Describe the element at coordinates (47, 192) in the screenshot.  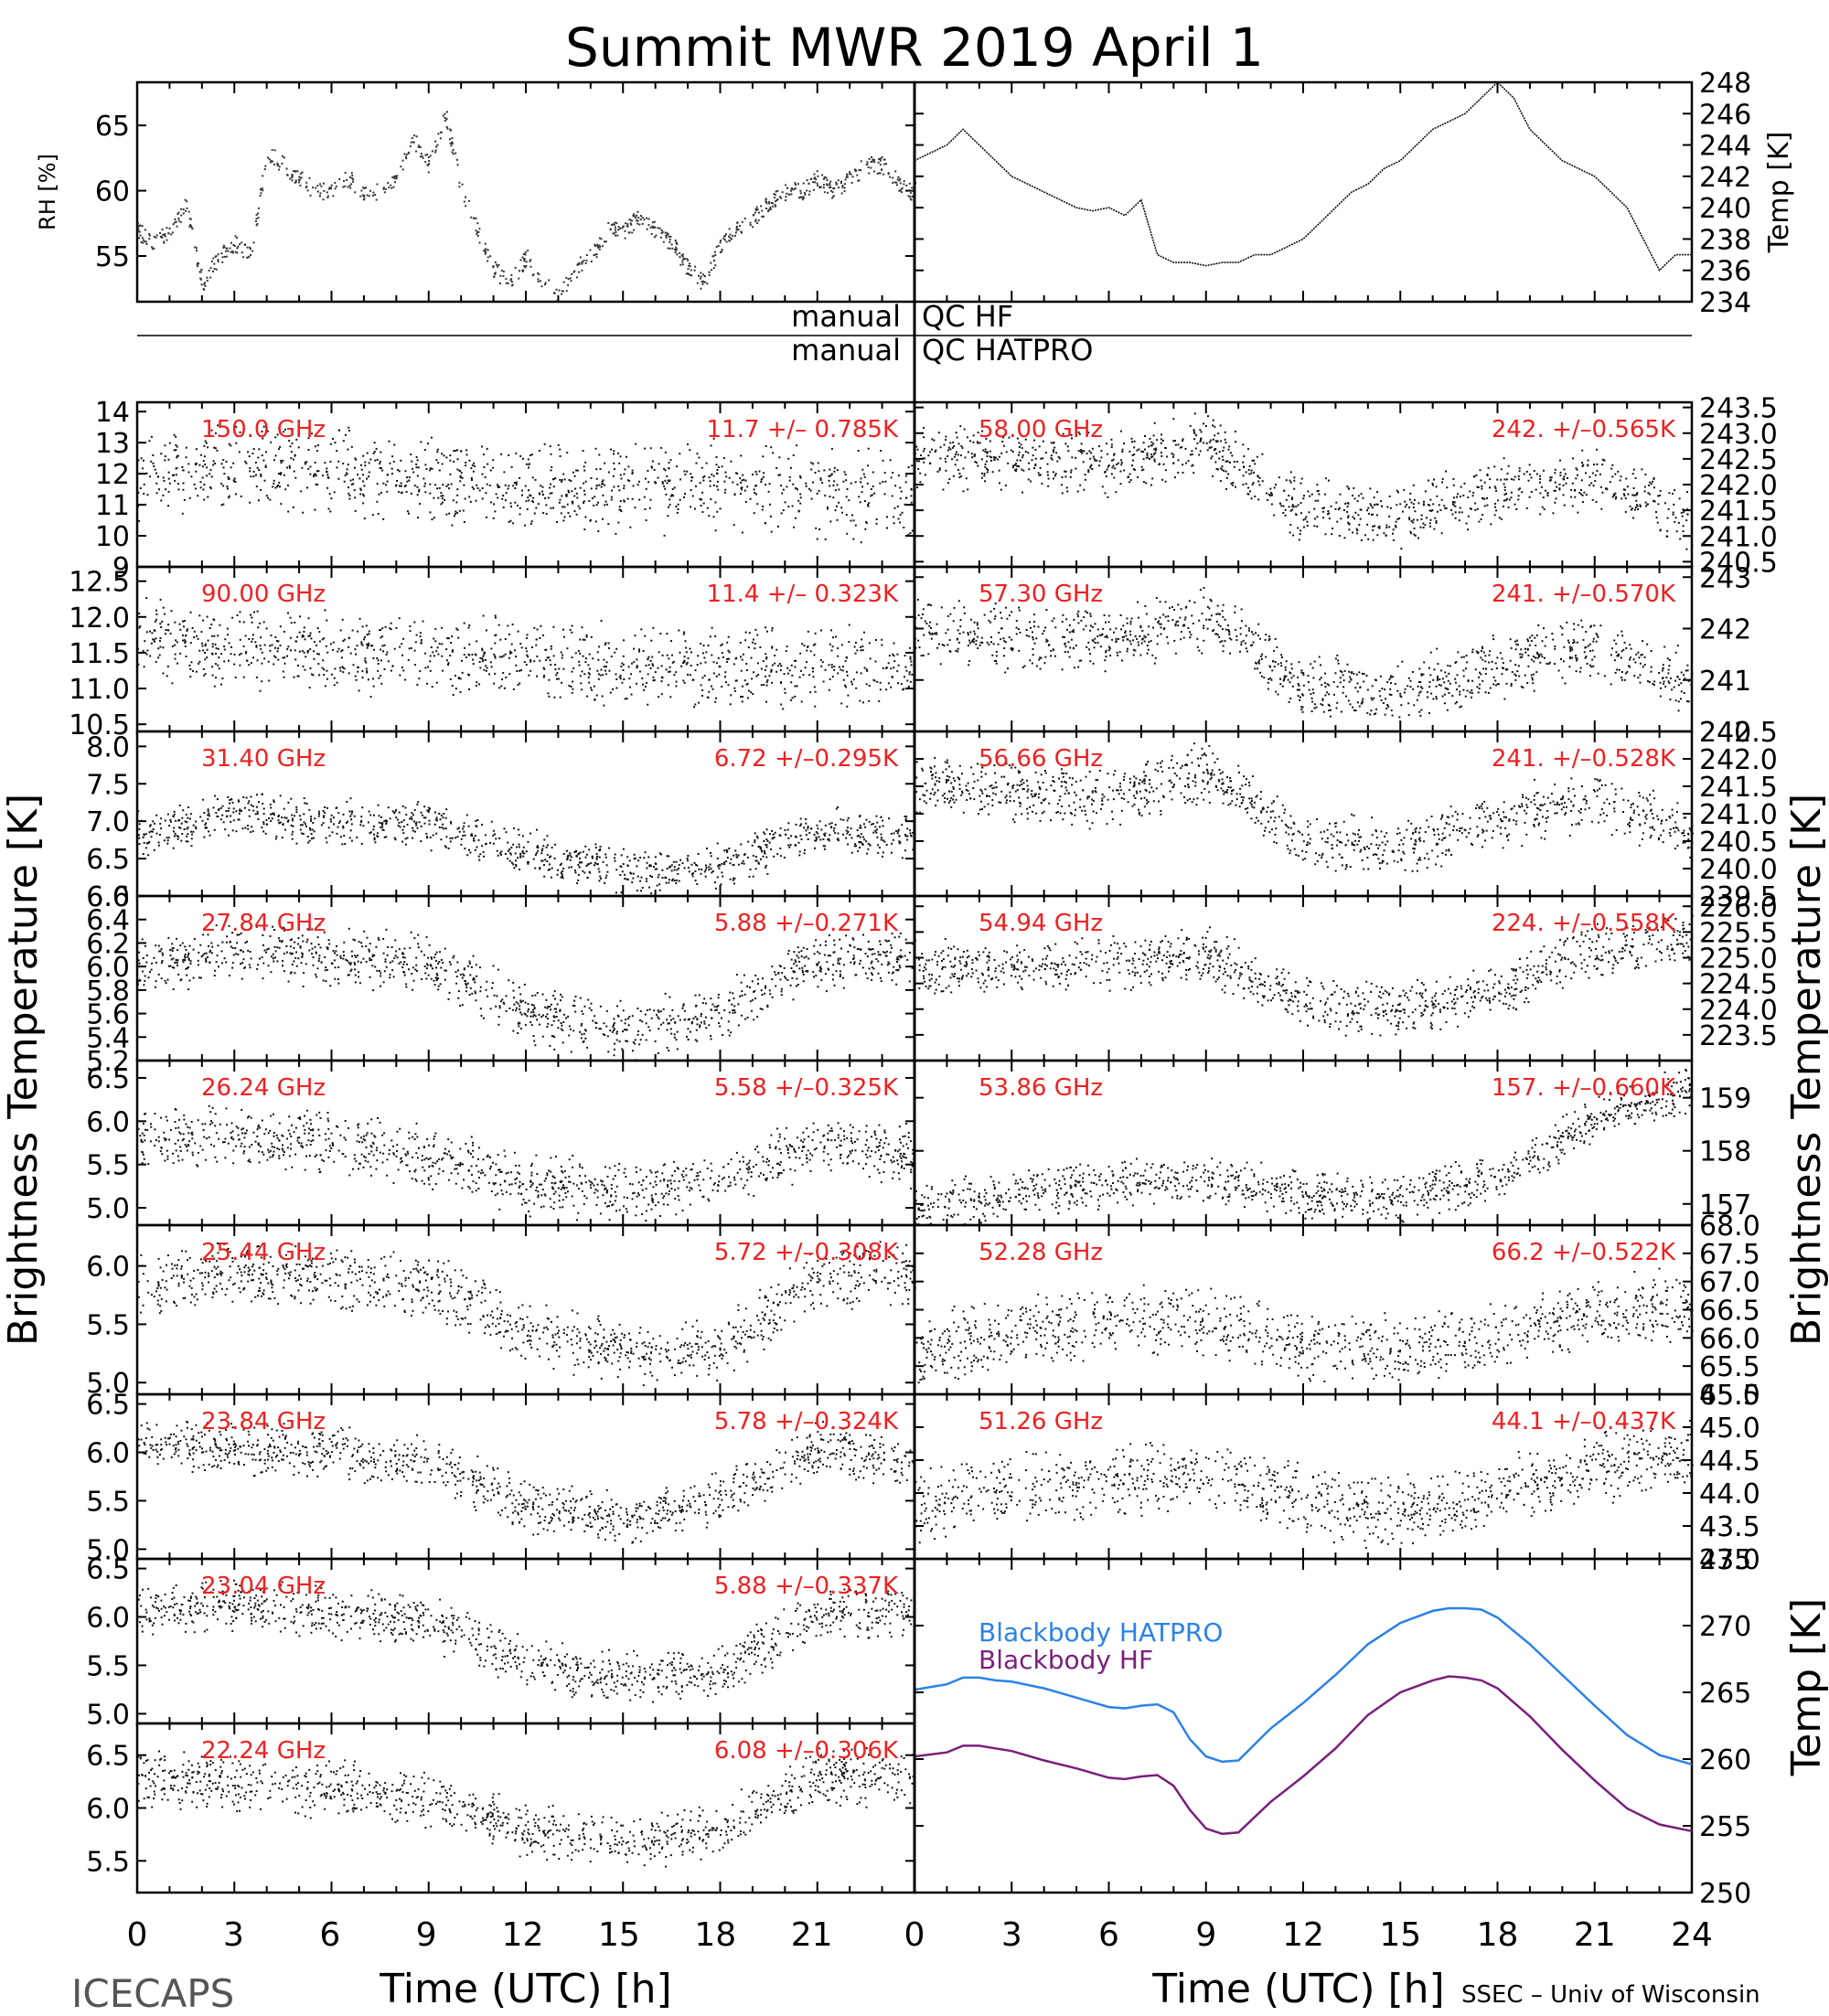
I see `rh-axis-label: RH [%]` at that location.